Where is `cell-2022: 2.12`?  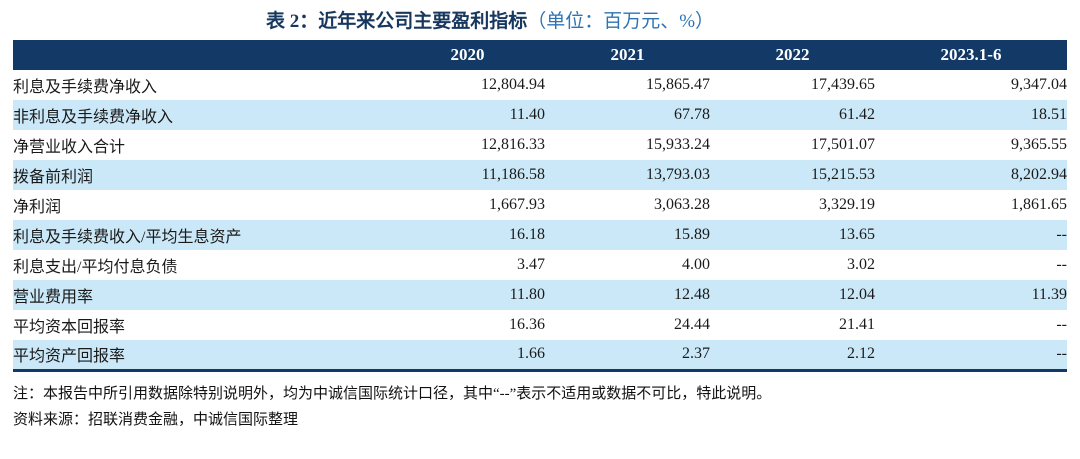
cell-2022: 2.12 is located at coordinates (861, 354).